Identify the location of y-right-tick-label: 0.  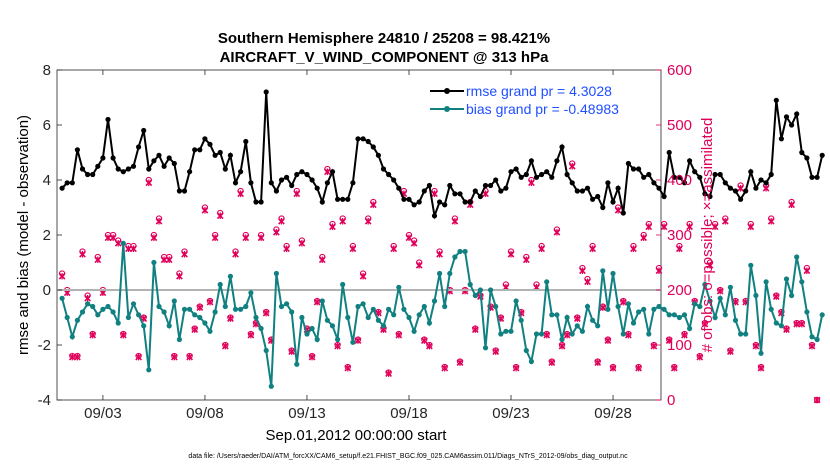
(671, 400).